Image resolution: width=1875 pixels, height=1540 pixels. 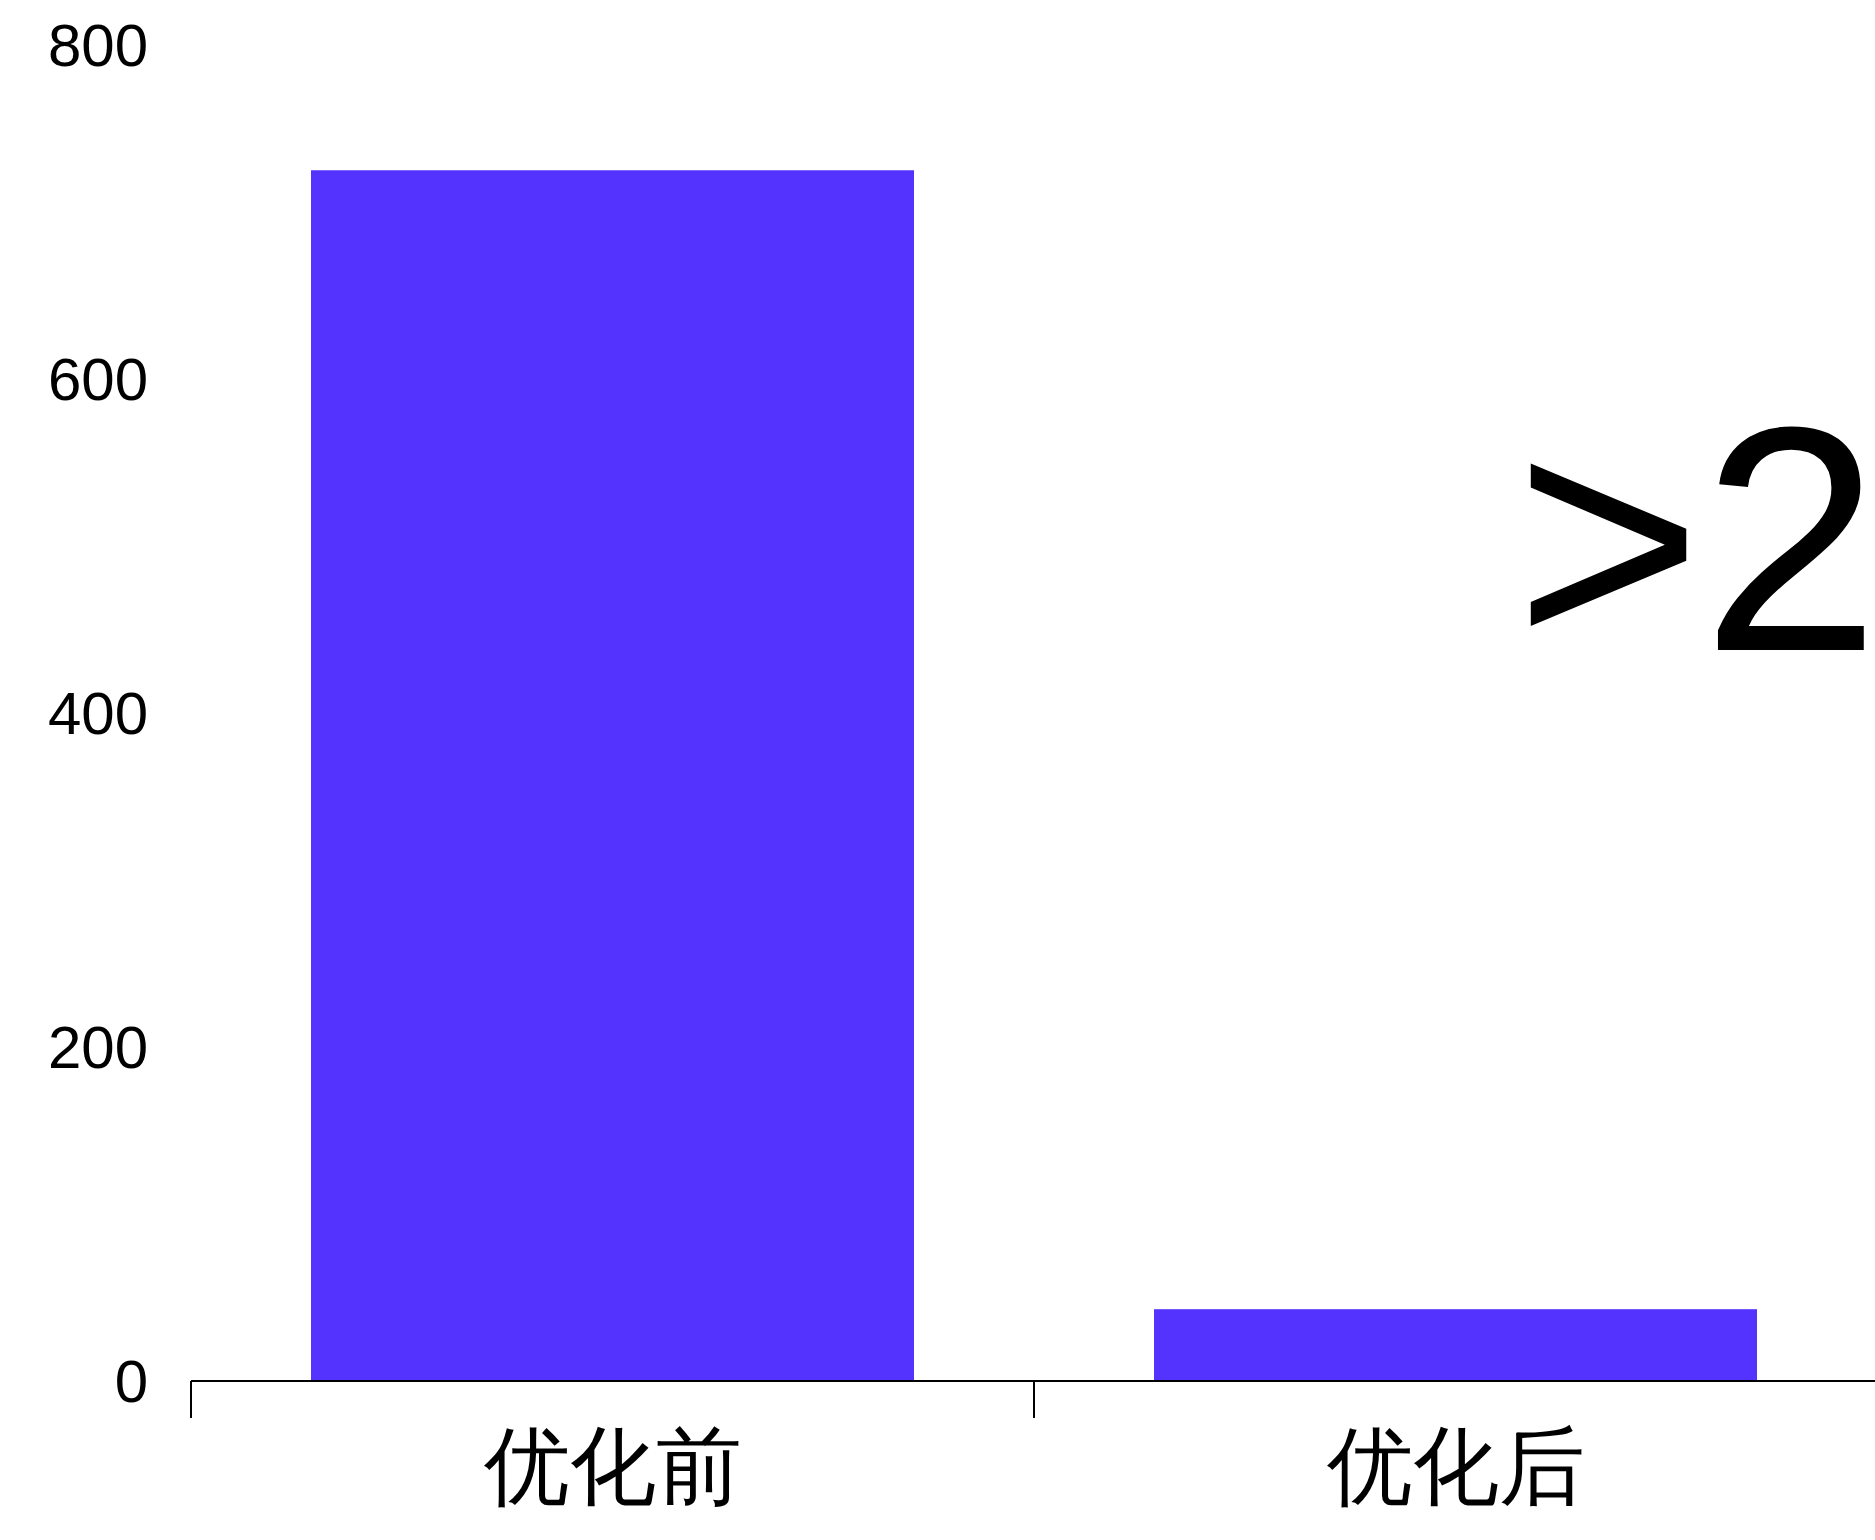 I want to click on y-tick-label: 400, so click(x=97, y=713).